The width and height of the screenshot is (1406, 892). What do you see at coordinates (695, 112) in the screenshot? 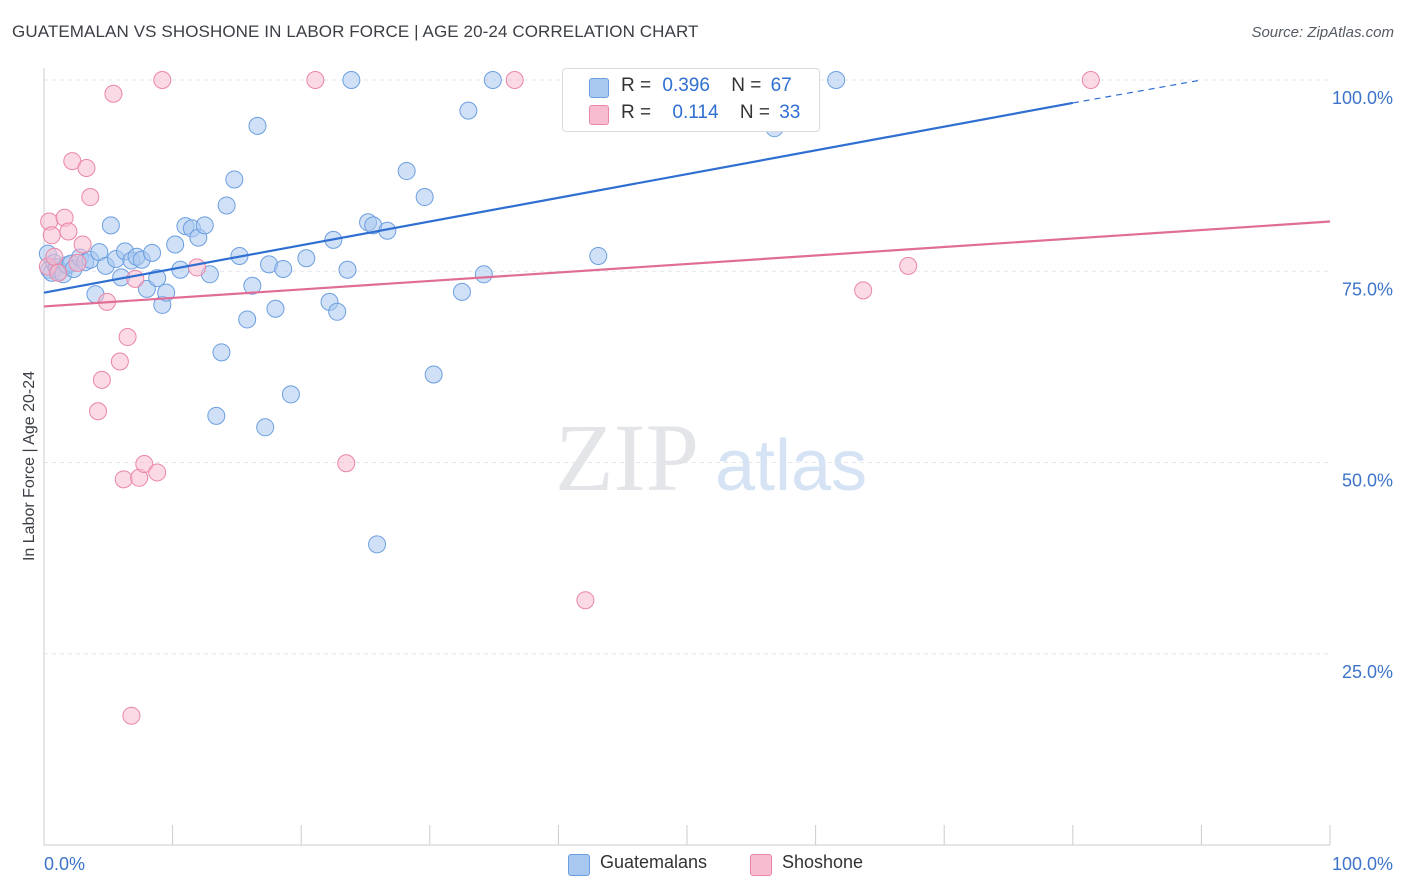
I see `r-value: 0.114` at bounding box center [695, 112].